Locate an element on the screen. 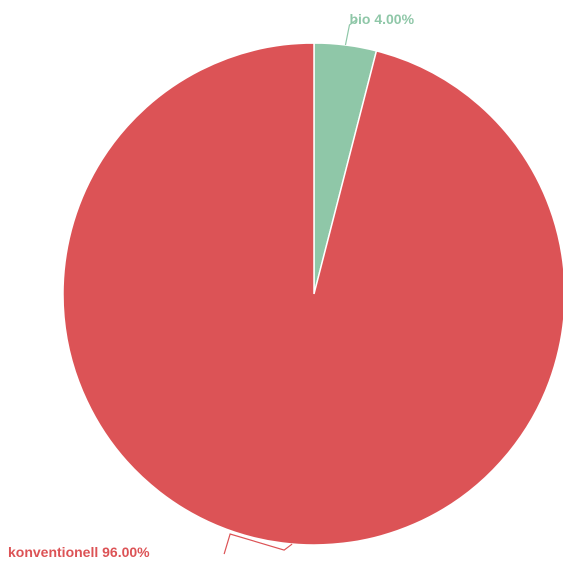 Image resolution: width=563 pixels, height=563 pixels. slice-label-bio: bio 4.00% is located at coordinates (381, 19).